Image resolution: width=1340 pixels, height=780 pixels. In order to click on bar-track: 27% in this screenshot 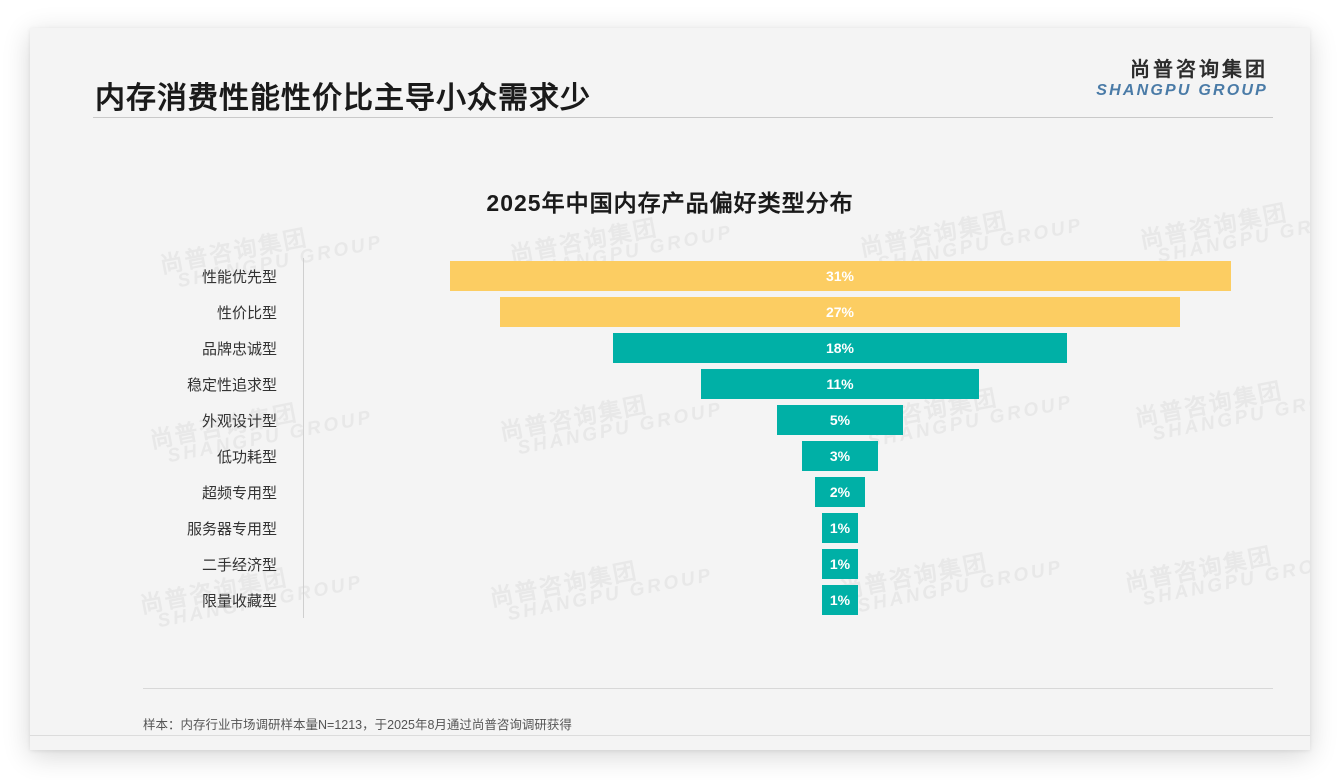, I will do `click(742, 312)`.